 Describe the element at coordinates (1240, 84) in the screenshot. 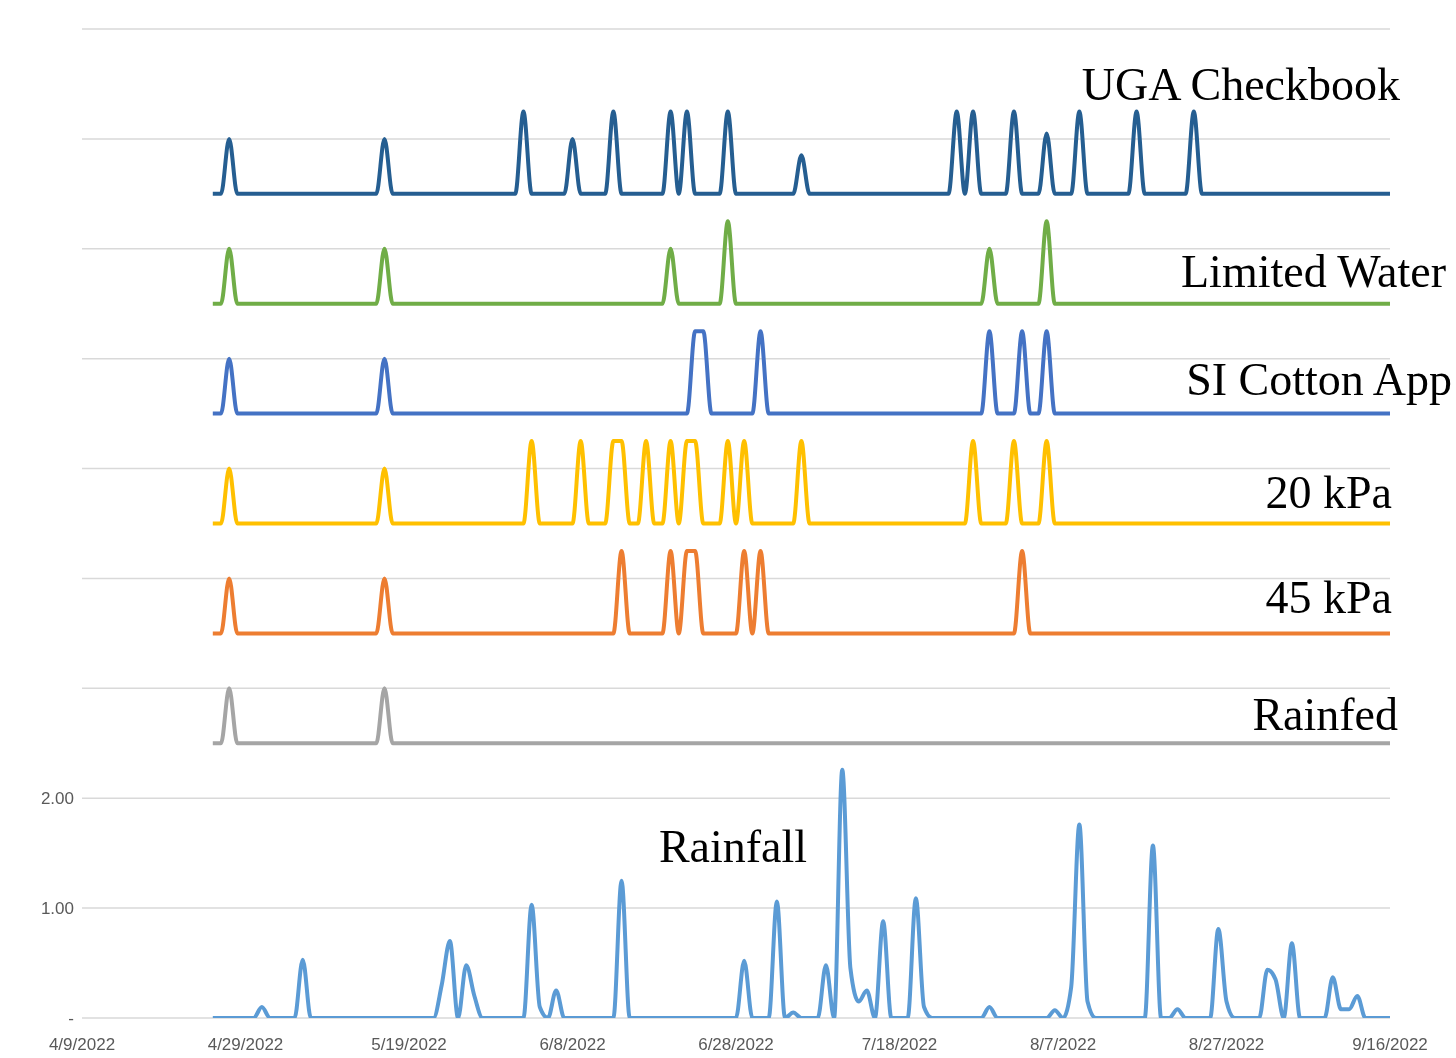

I see `series-label: UGA Checkbook` at that location.